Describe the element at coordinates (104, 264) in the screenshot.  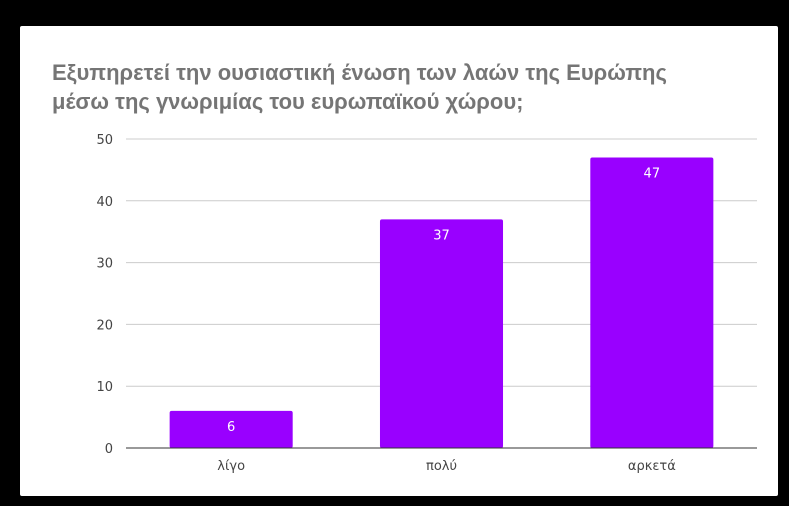
I see `y-tick-label: 30` at that location.